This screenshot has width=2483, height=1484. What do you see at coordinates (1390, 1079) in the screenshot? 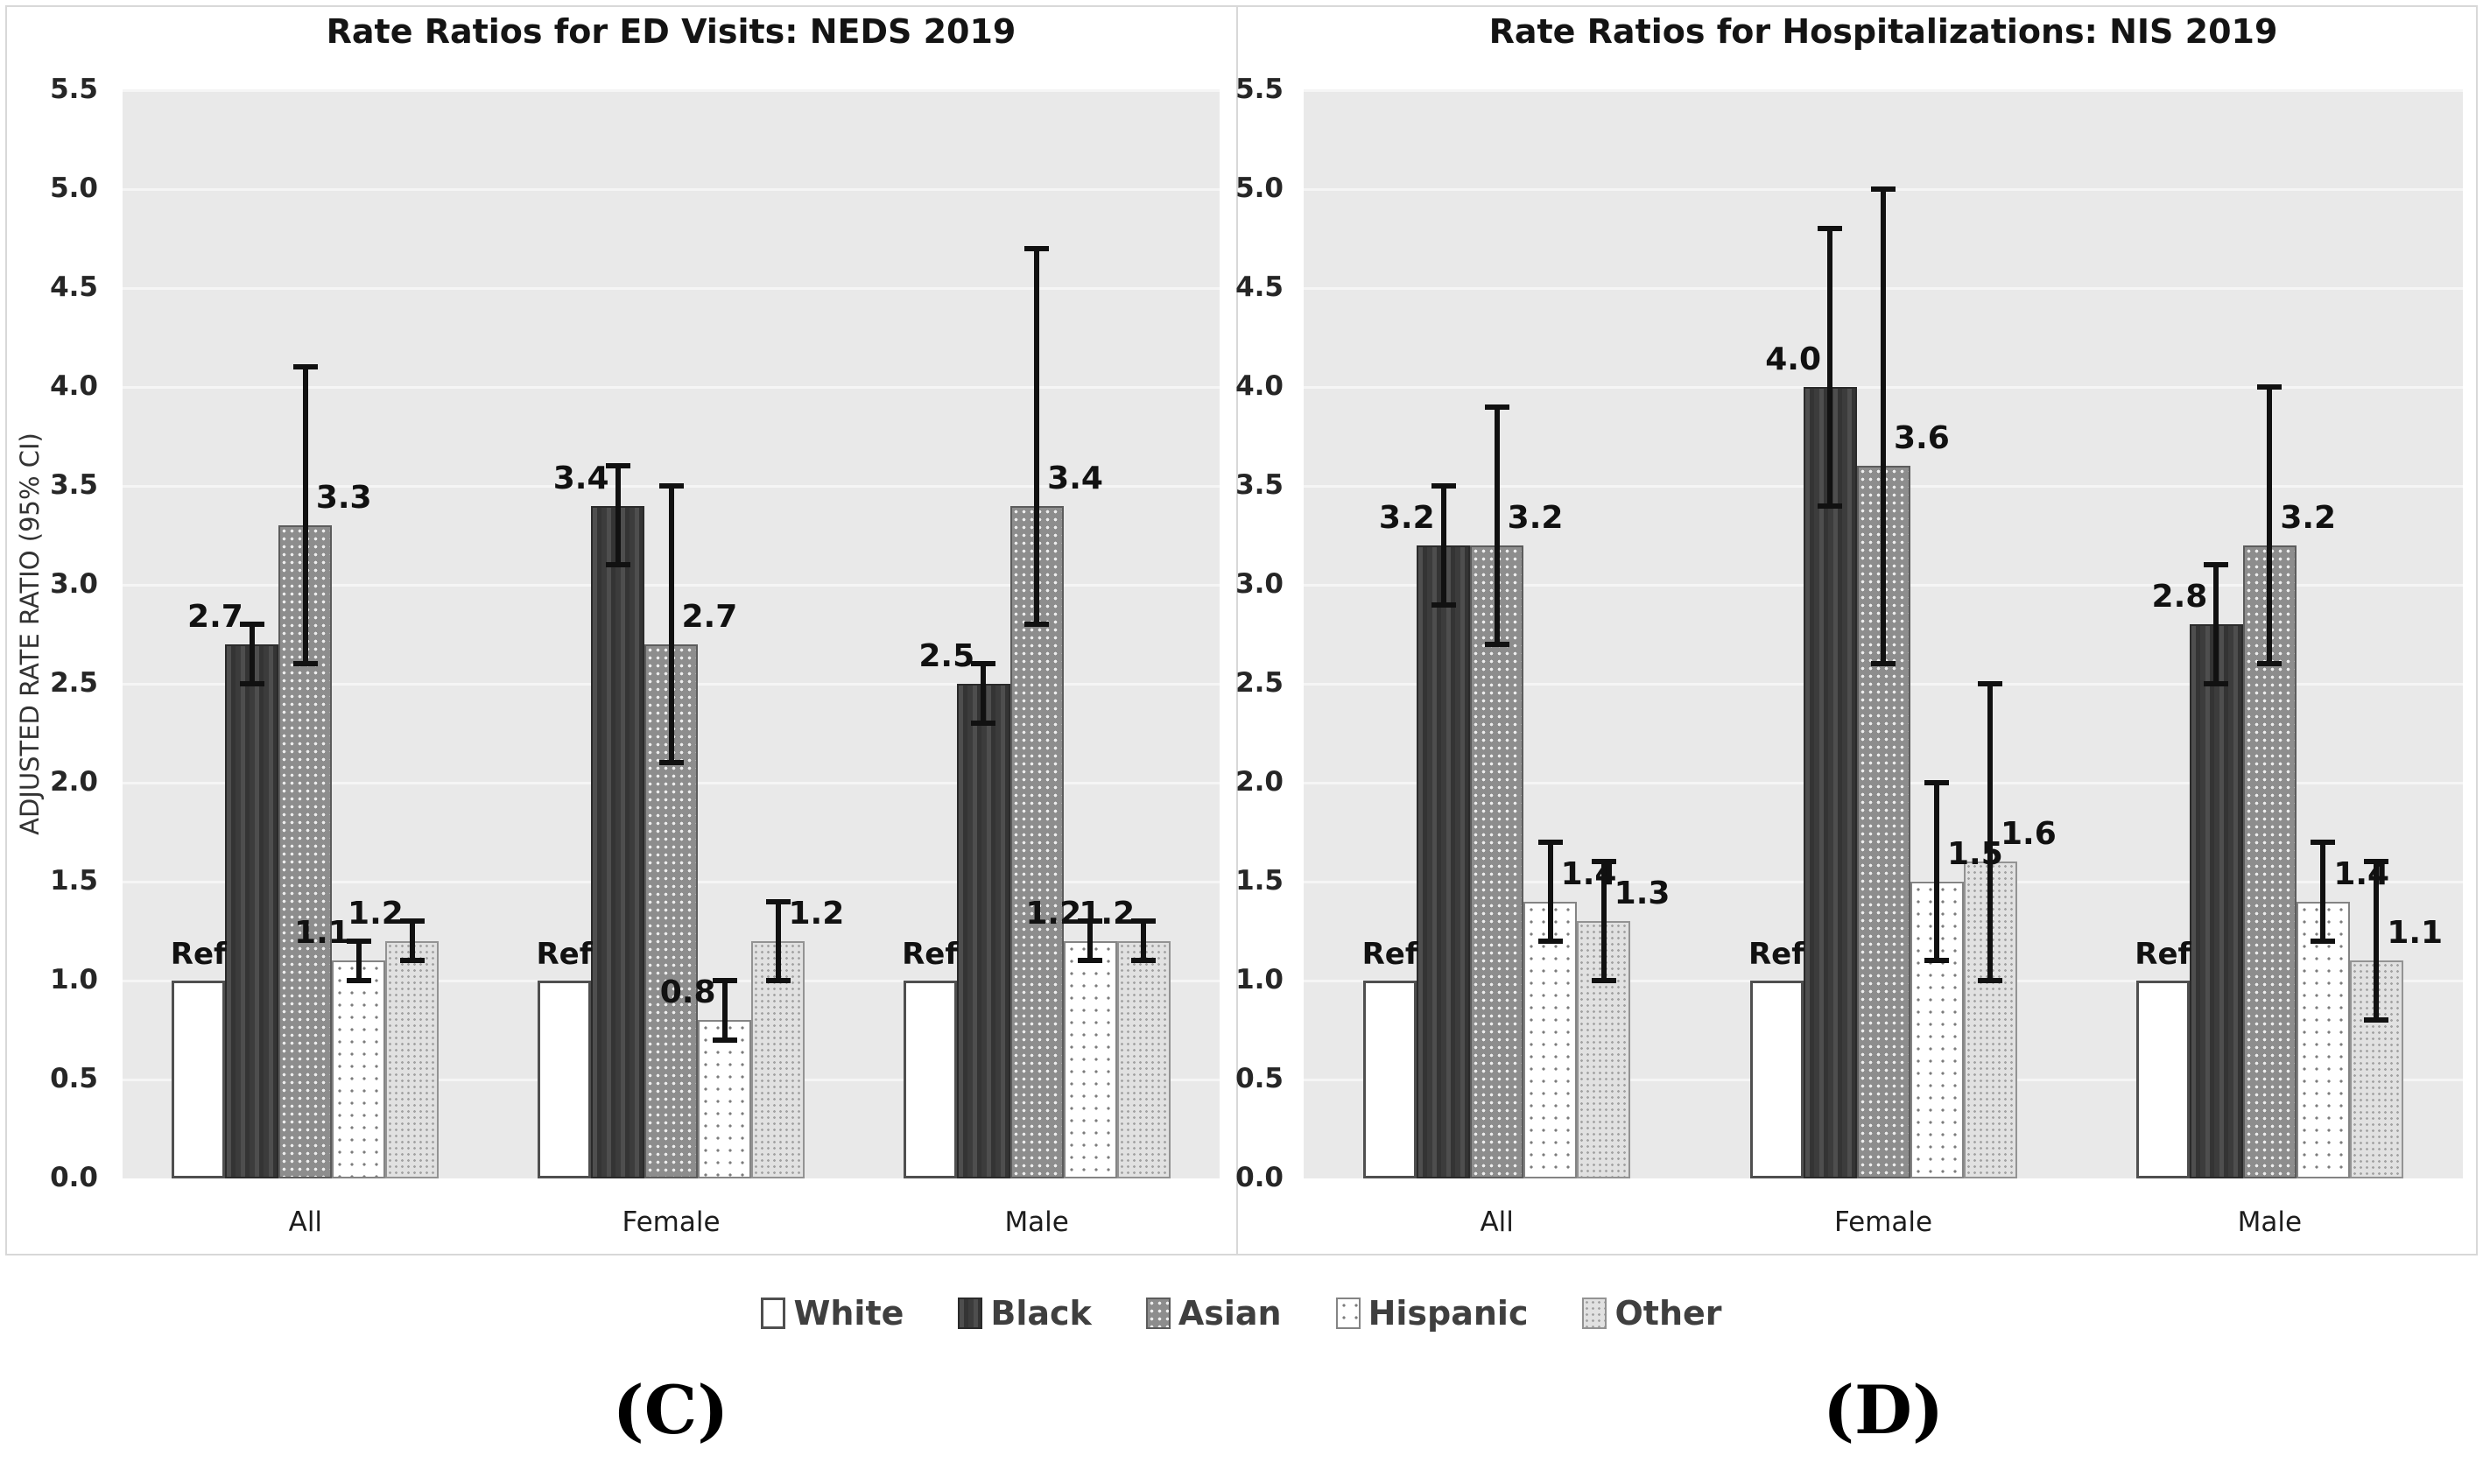
I see `bar-white-all` at bounding box center [1390, 1079].